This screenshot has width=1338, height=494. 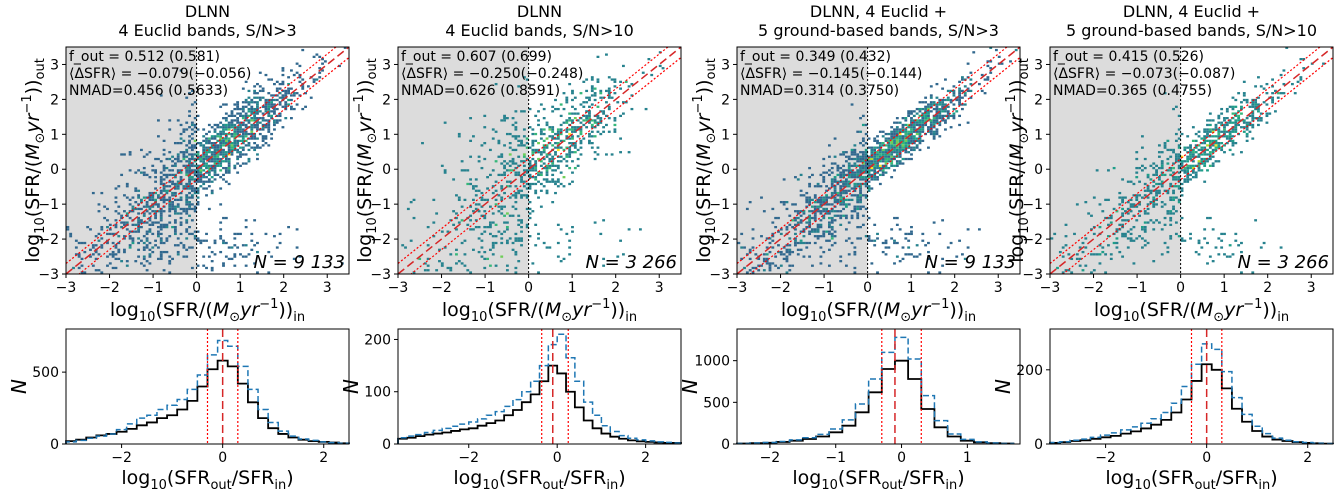 What do you see at coordinates (725, 445) in the screenshot?
I see `hist-y-tick-label: 0` at bounding box center [725, 445].